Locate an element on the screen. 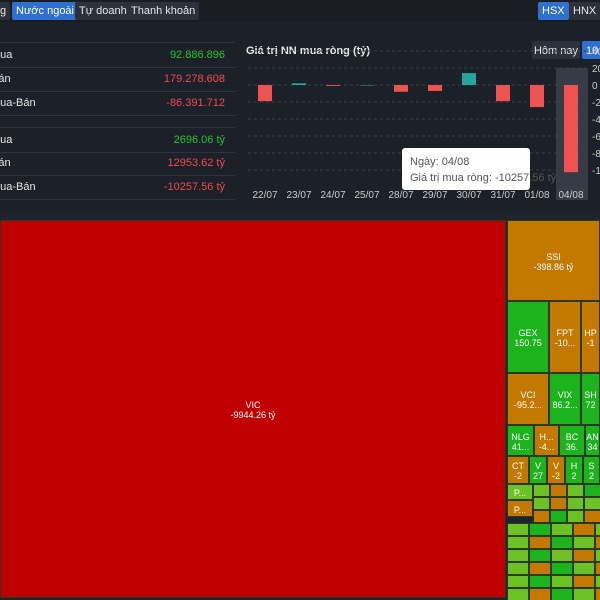  y-tick-label: -8000 is located at coordinates (596, 154).